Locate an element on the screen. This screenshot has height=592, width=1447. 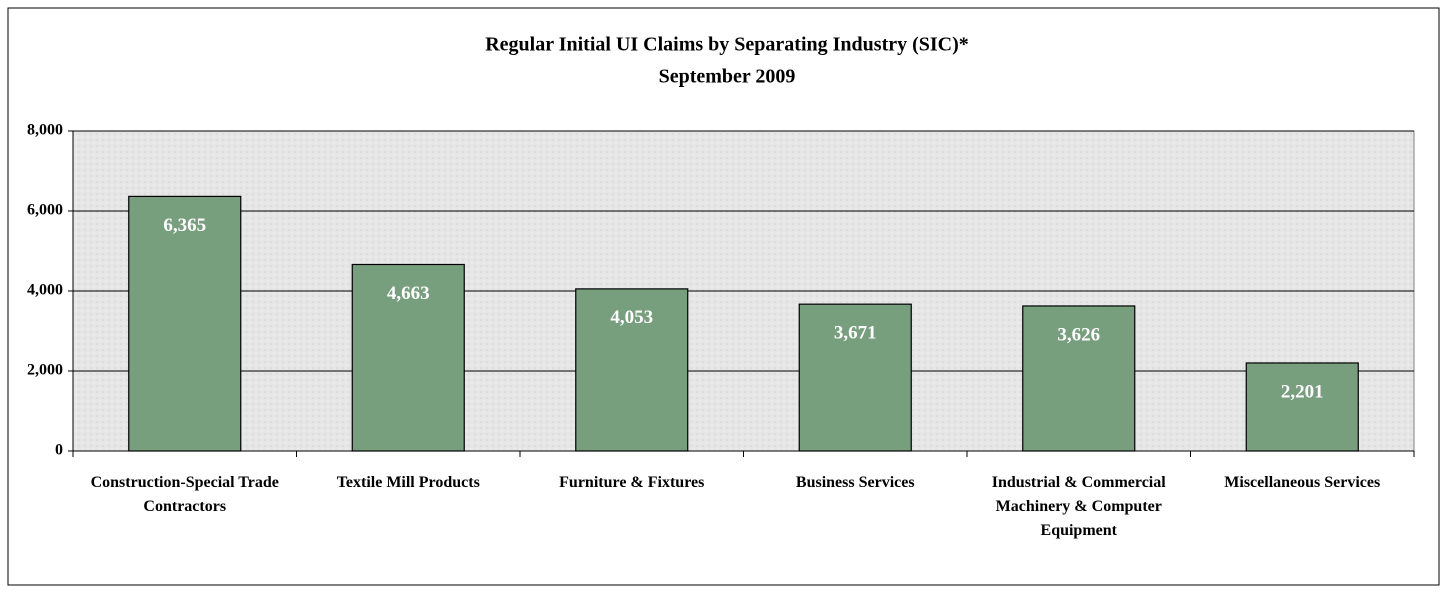
data-label: 3,626 is located at coordinates (1078, 334).